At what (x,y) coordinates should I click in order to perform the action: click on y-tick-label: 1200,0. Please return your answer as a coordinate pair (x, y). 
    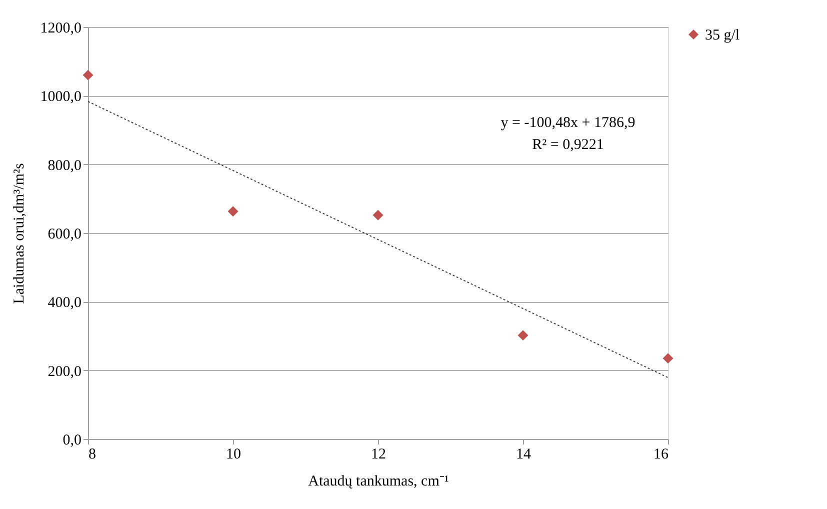
    Looking at the image, I should click on (61, 28).